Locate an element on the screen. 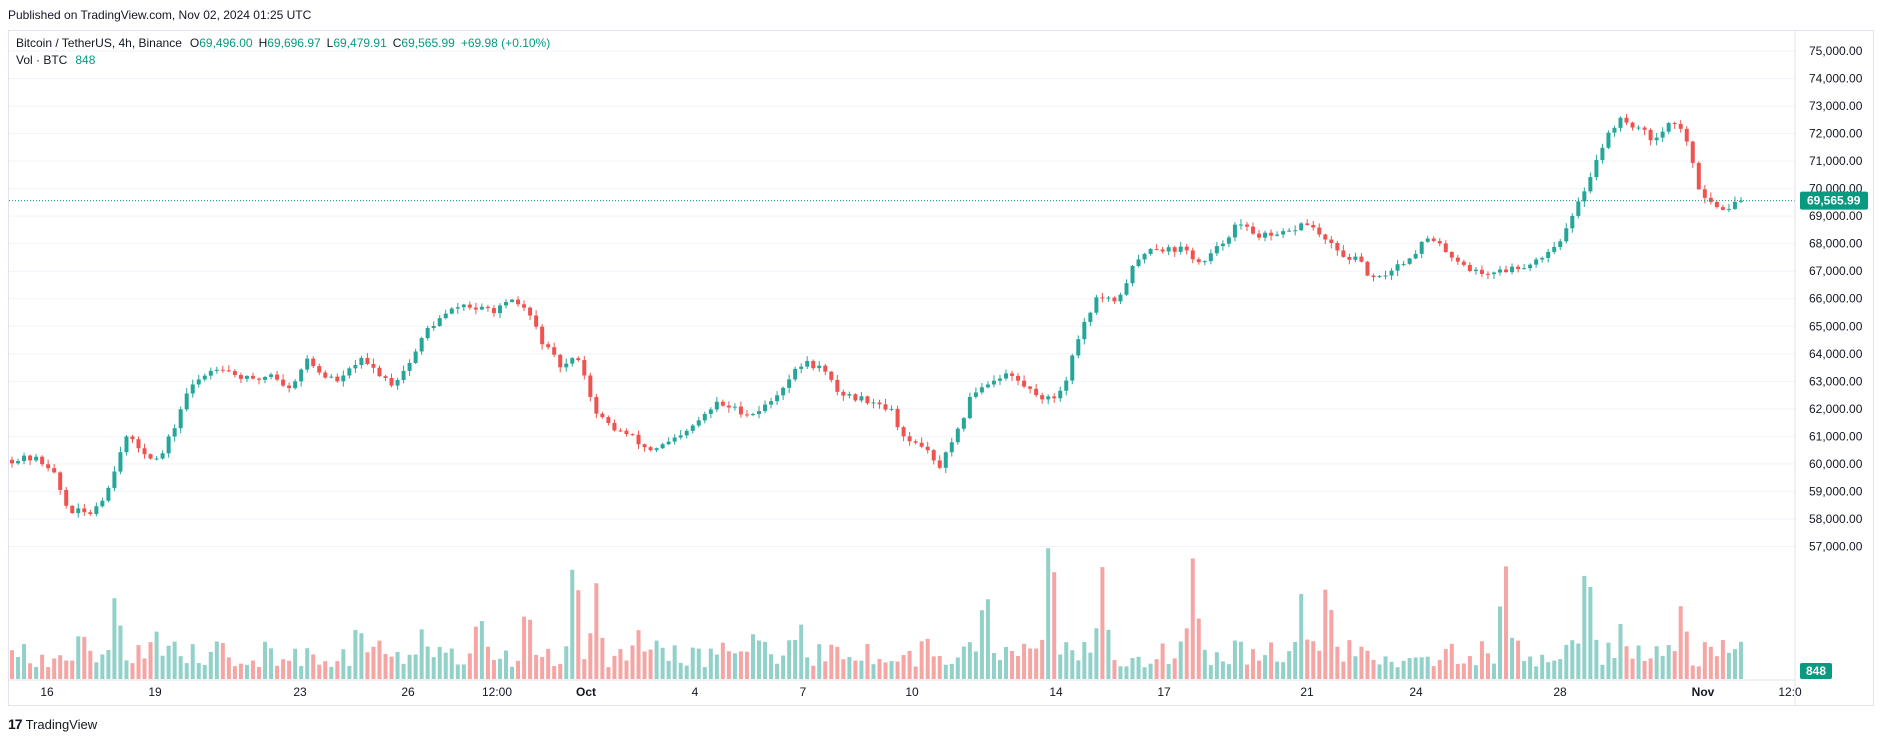 Image resolution: width=1883 pixels, height=742 pixels. price-tick-label: 69,000.00 is located at coordinates (1836, 216).